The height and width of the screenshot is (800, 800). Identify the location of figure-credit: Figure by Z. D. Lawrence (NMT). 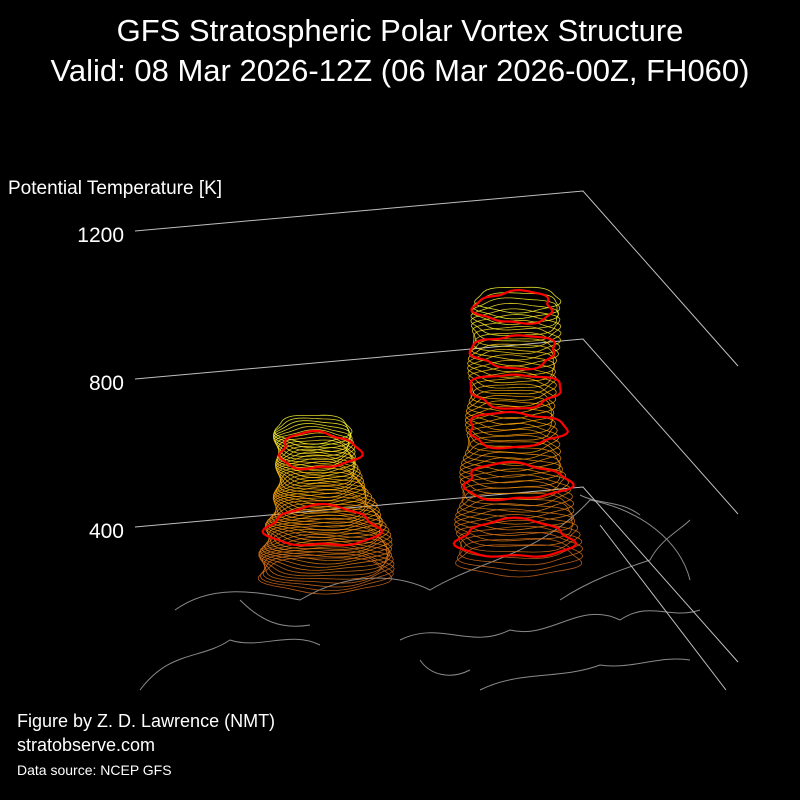
(146, 721).